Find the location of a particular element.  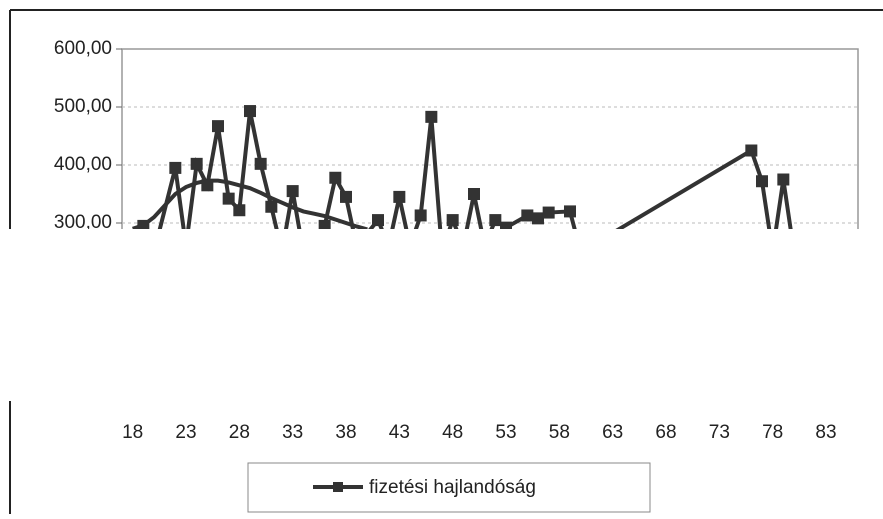

y-tick-label: 300,00 is located at coordinates (83, 222).